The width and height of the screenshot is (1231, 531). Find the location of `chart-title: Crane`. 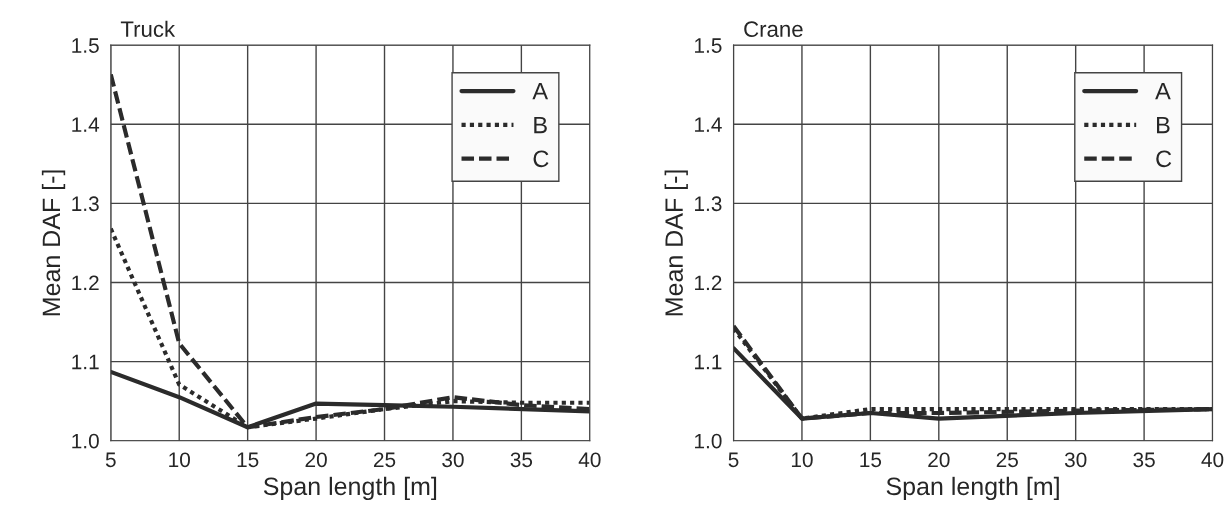

chart-title: Crane is located at coordinates (773, 29).